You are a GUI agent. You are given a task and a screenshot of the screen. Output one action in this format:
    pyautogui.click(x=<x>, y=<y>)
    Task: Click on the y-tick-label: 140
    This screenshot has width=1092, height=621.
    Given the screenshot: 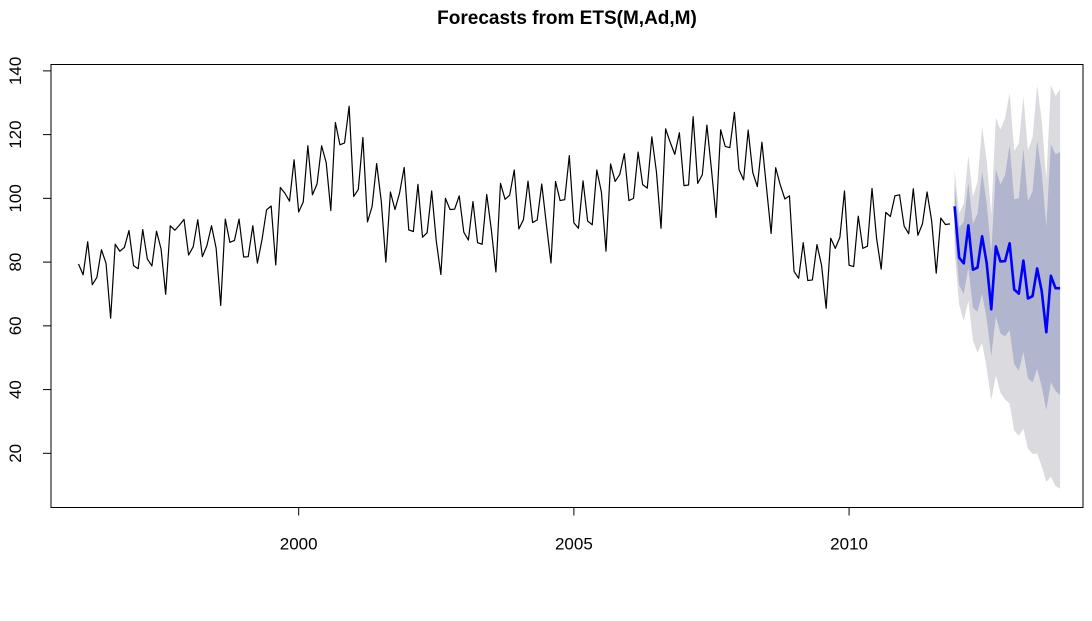 What is the action you would take?
    pyautogui.click(x=15, y=71)
    